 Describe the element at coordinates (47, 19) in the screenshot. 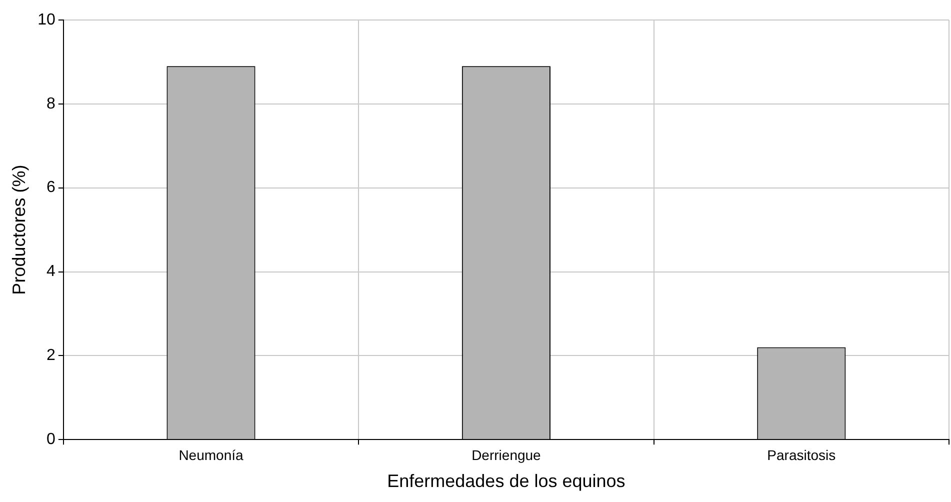

I see `y-tick-label: 10` at that location.